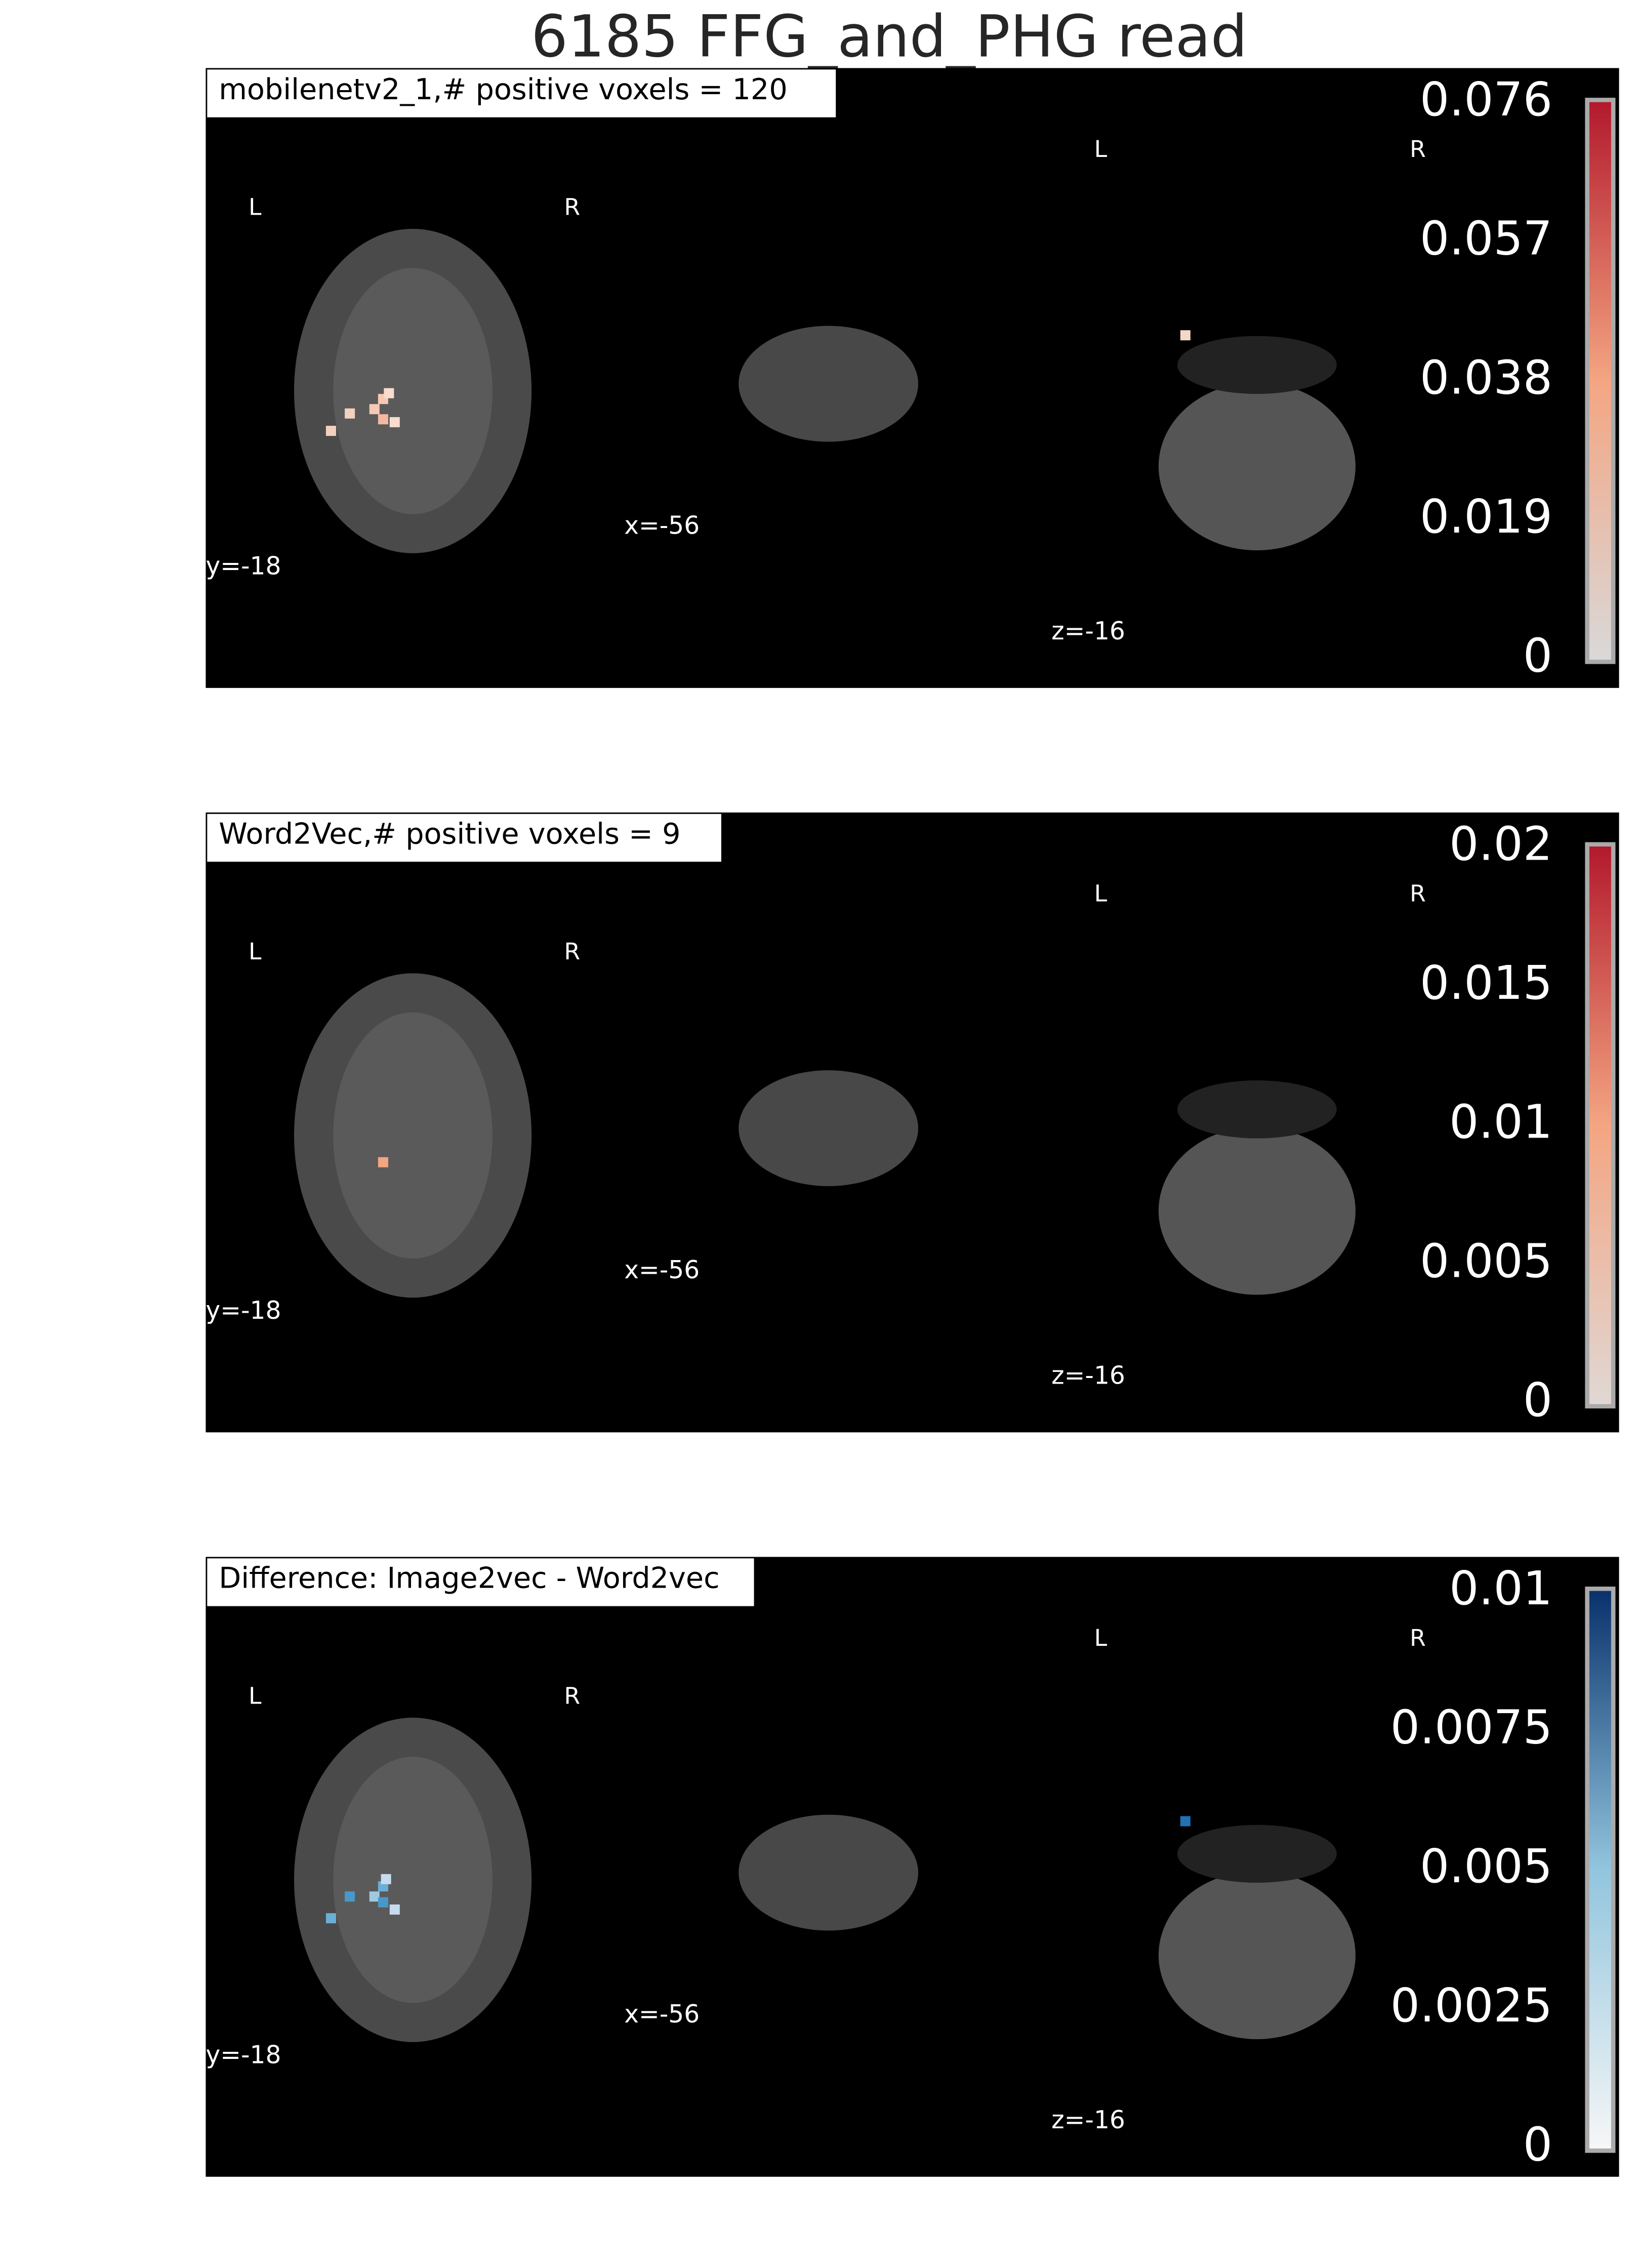 This screenshot has height=2268, width=1638. I want to click on panel-title: Word2Vec,# positive voxels = 9, so click(449, 833).